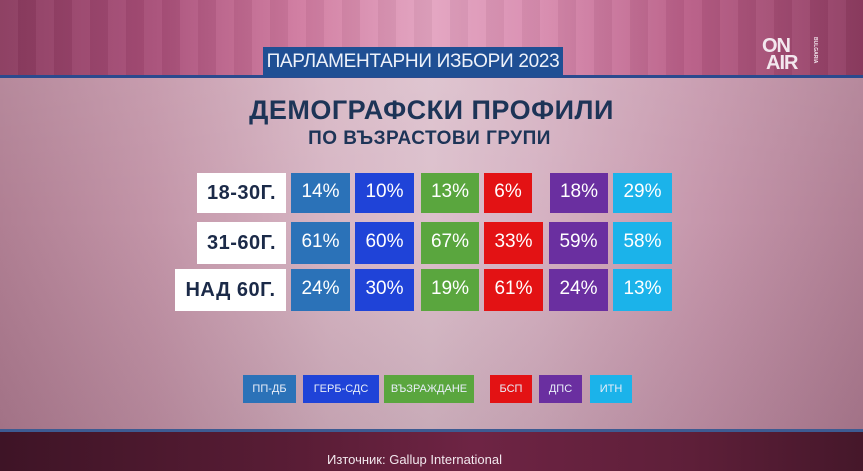 This screenshot has width=863, height=471. I want to click on row-label-31-60: 31-60Г., so click(241, 243).